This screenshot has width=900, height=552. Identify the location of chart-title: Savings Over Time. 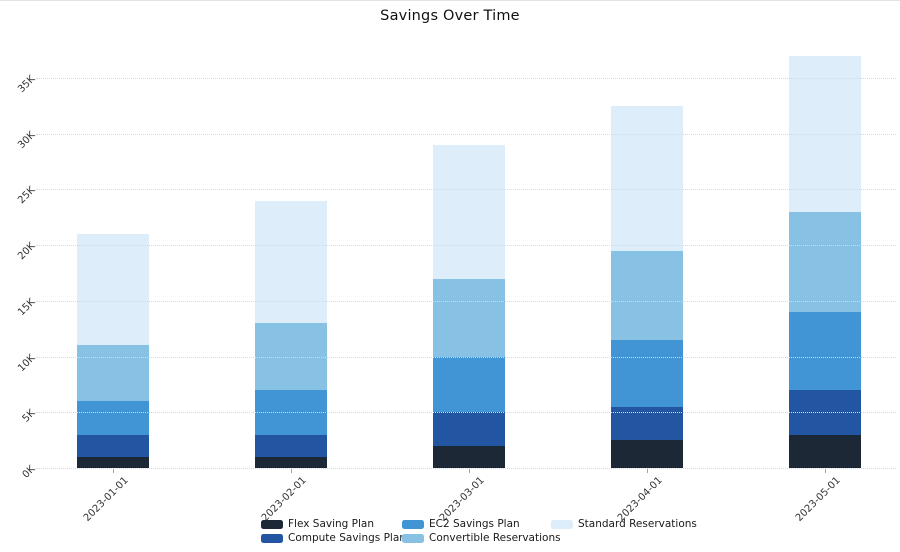
(450, 16).